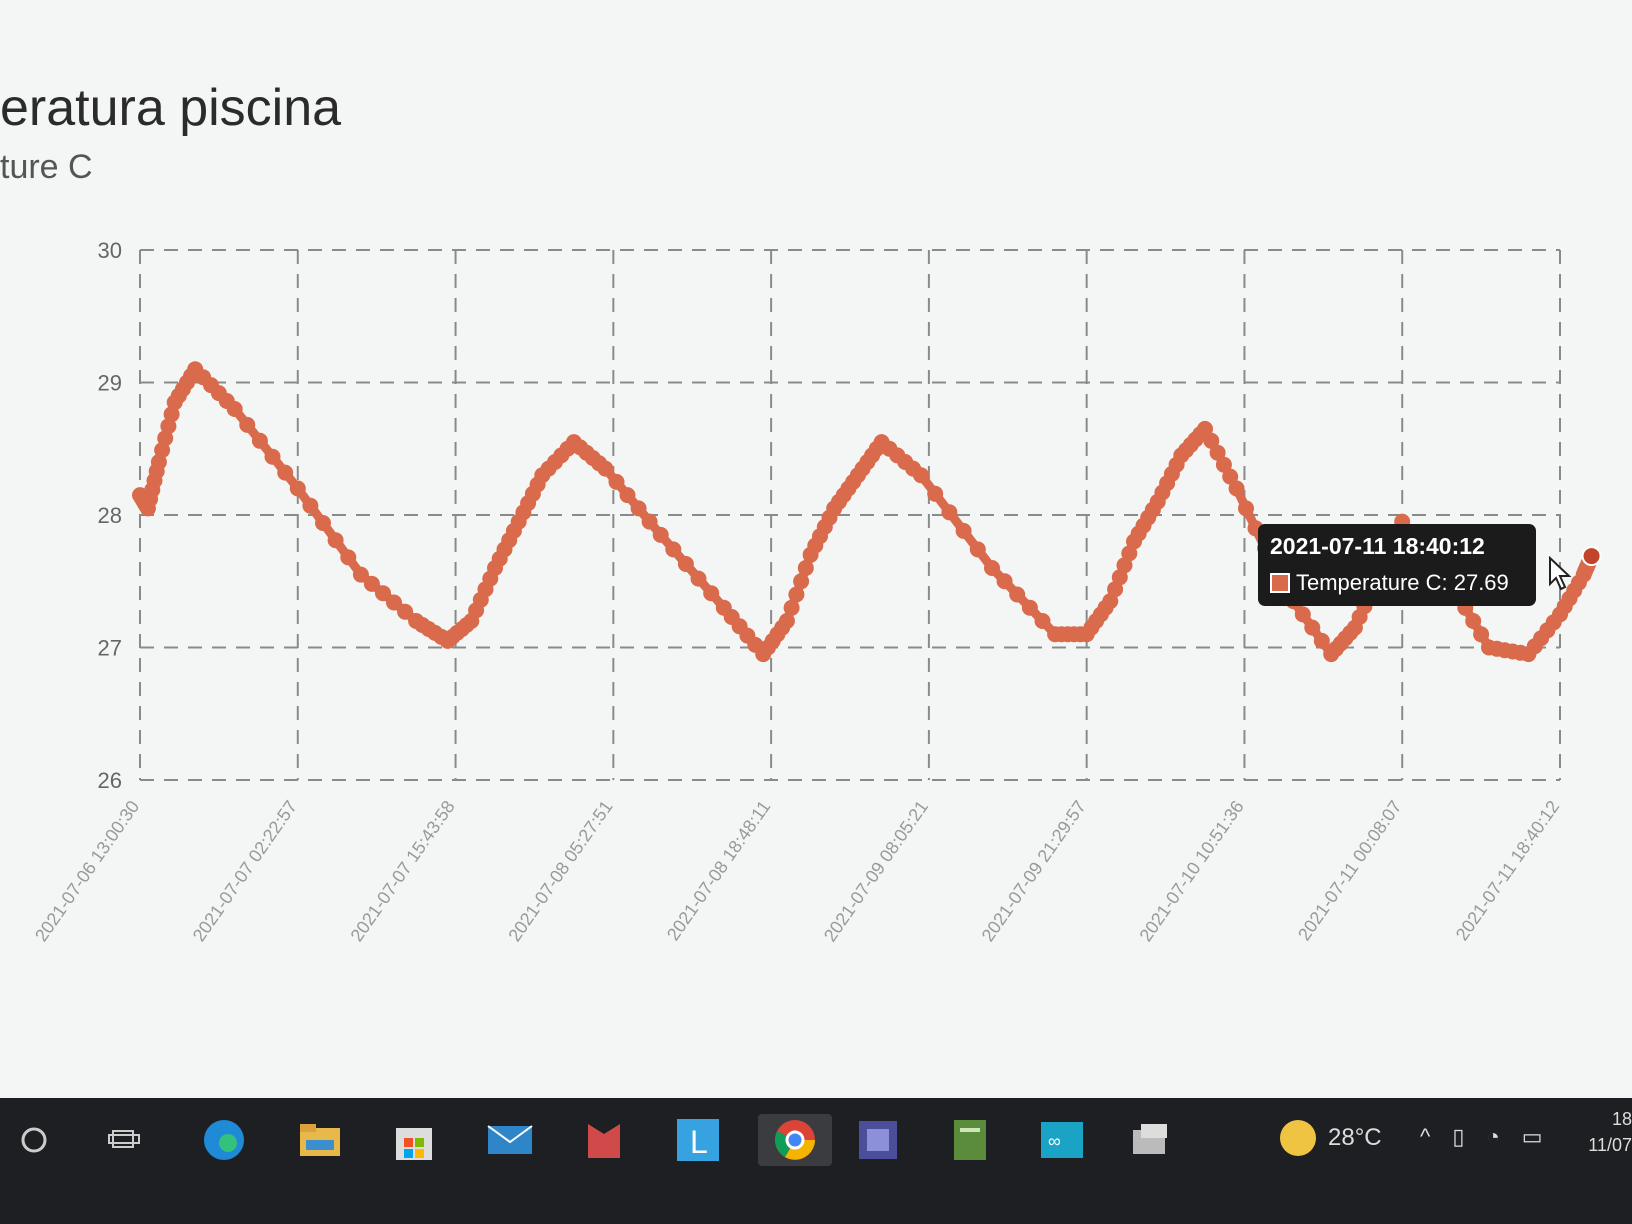 The height and width of the screenshot is (1224, 1632). I want to click on y-tick-label: 27, so click(110, 648).